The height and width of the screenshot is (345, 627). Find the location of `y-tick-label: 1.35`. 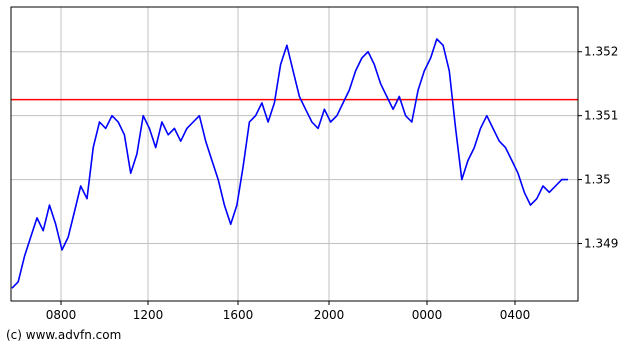

y-tick-label: 1.35 is located at coordinates (597, 180).